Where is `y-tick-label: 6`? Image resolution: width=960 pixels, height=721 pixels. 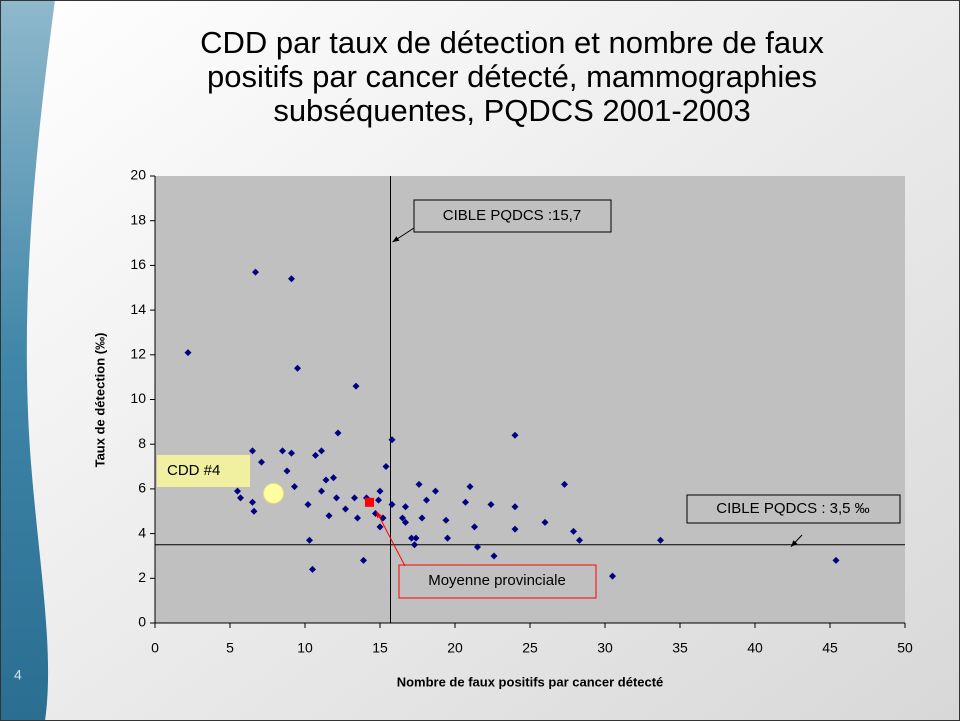
y-tick-label: 6 is located at coordinates (142, 488).